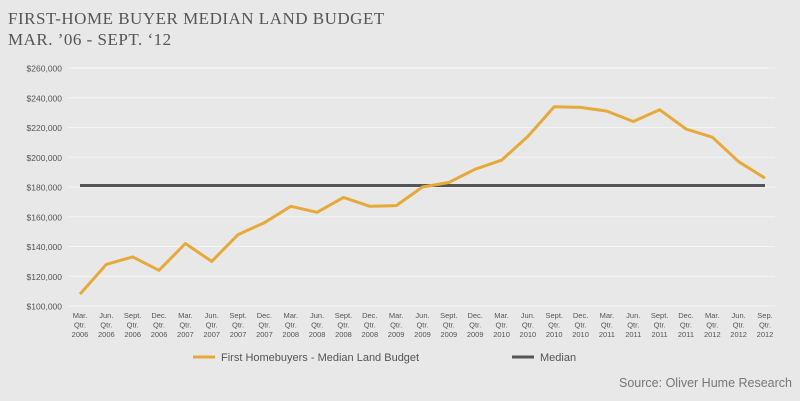 This screenshot has width=800, height=401. Describe the element at coordinates (705, 383) in the screenshot. I see `source-note: Source: Oliver Hume Research` at that location.